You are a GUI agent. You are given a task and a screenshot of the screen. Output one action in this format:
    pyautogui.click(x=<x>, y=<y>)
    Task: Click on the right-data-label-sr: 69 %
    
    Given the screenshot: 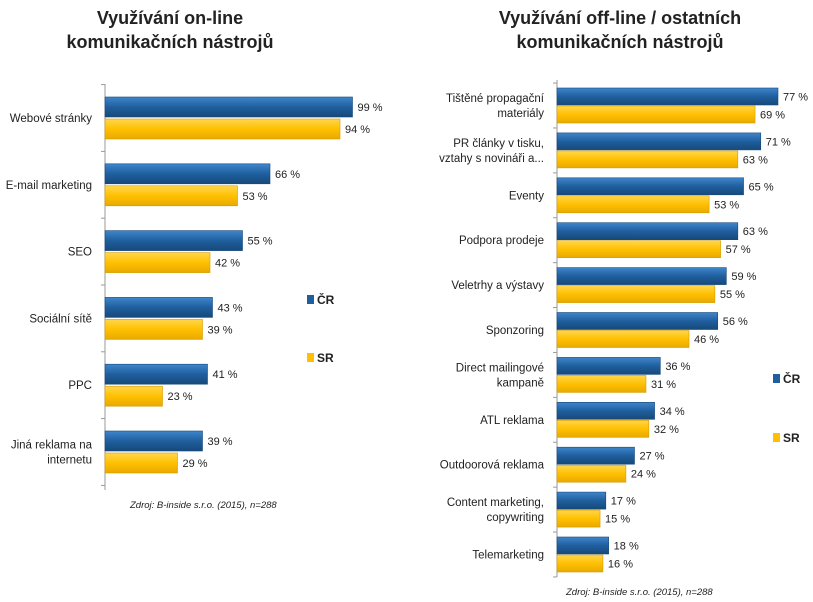 What is the action you would take?
    pyautogui.click(x=772, y=116)
    